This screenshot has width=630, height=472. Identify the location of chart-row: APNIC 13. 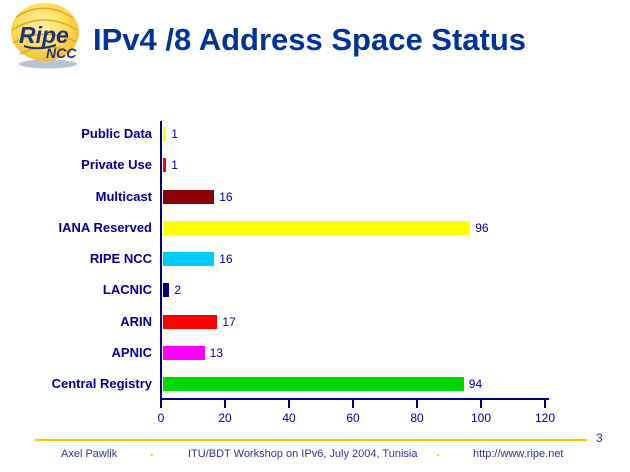
(315, 352).